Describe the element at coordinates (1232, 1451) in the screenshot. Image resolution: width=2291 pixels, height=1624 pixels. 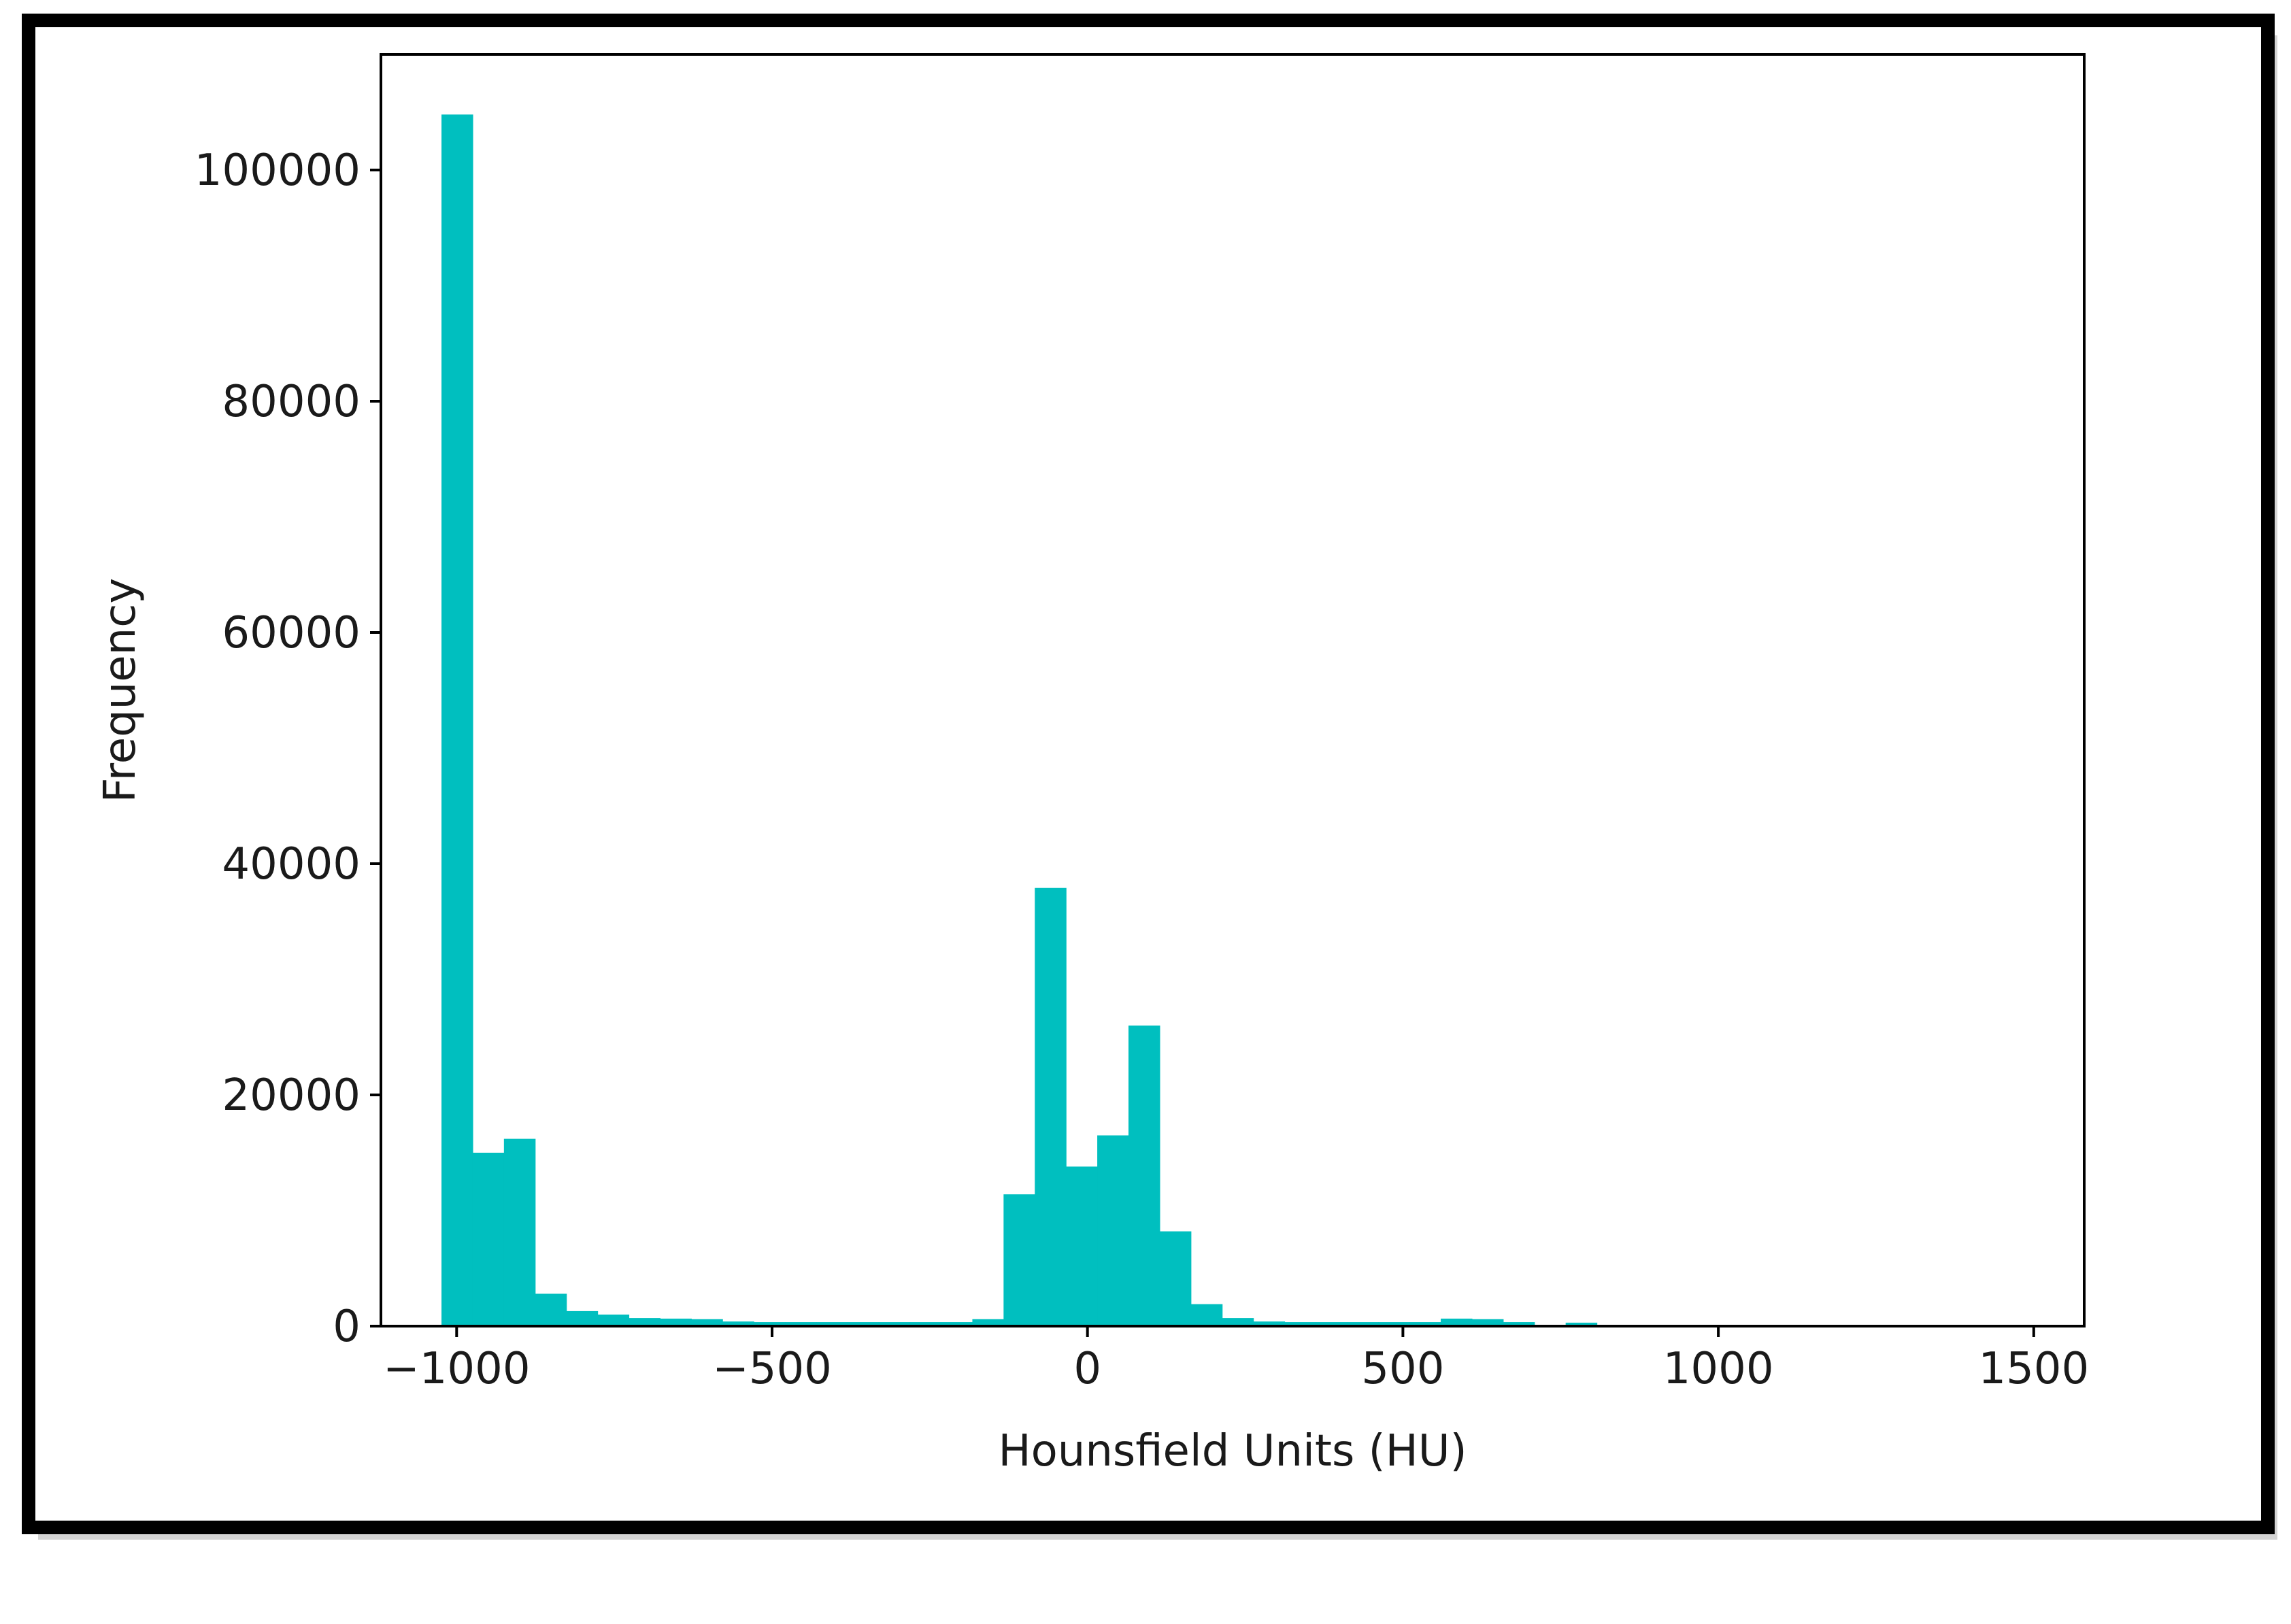
I see `x-axis-label: Hounsfield Units (HU)` at that location.